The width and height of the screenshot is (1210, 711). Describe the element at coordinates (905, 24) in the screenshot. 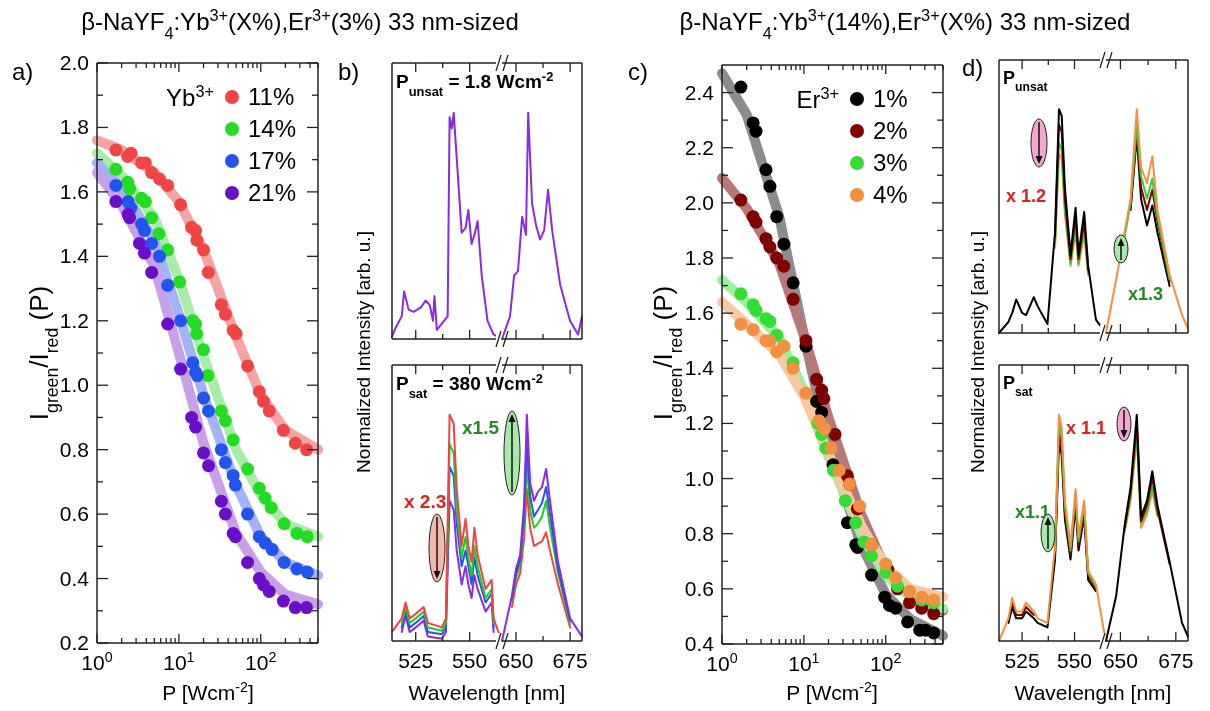

I see `chart-title: β-NaYF$_{4}$:Yb$^{3+}$(14%),Er$^{3+}$(X%) 33 nm-sized` at that location.